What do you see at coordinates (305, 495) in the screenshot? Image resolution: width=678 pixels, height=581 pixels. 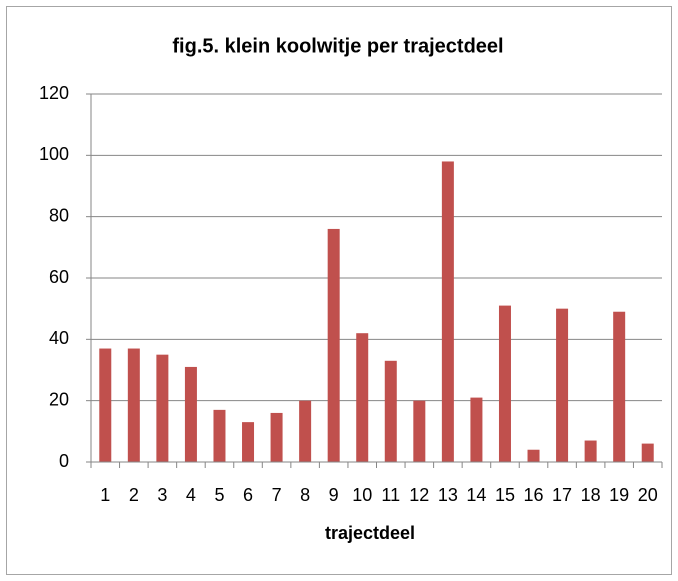 I see `x-tick-label: 8` at bounding box center [305, 495].